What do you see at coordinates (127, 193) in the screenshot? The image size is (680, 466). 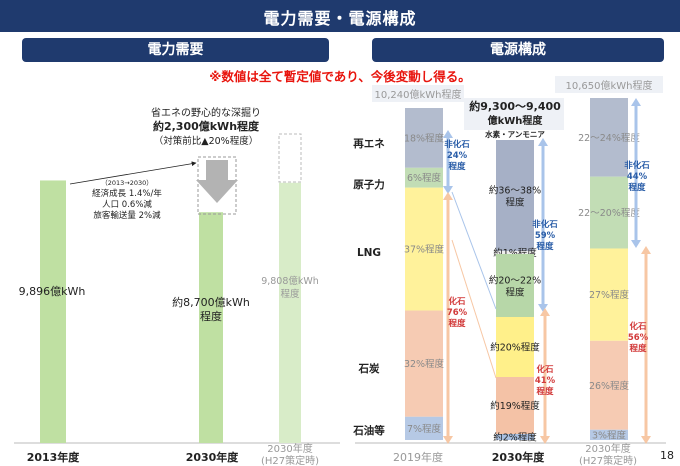 I see `growth-item-economy: 経済成長 1.4%/年` at bounding box center [127, 193].